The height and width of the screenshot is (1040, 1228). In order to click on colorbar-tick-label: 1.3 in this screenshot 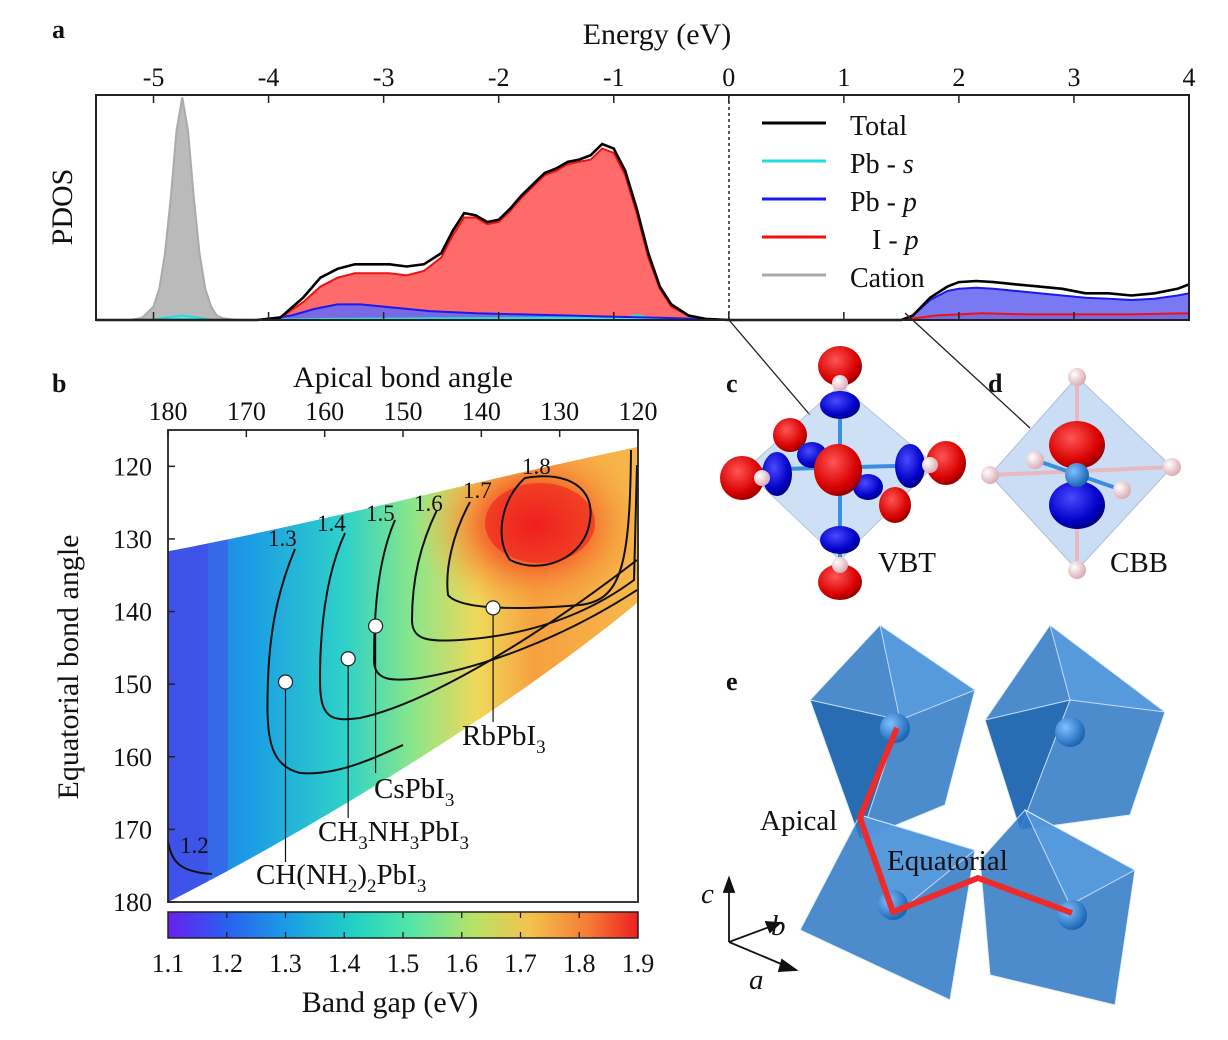, I will do `click(285, 963)`.